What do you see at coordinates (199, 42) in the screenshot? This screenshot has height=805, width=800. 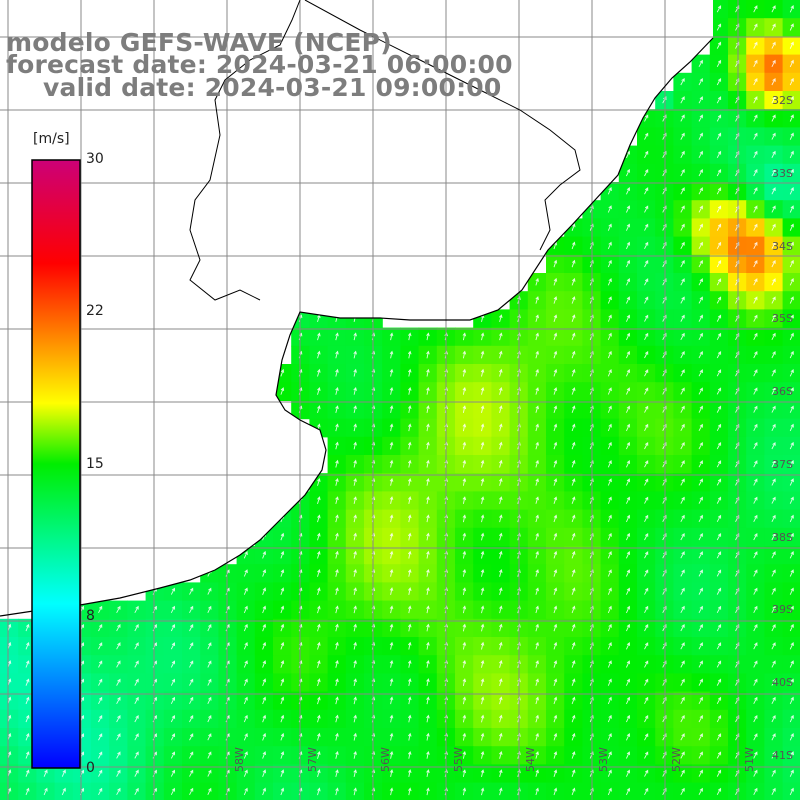 I see `title-model: modelo GEFS-WAVE (NCEP)` at bounding box center [199, 42].